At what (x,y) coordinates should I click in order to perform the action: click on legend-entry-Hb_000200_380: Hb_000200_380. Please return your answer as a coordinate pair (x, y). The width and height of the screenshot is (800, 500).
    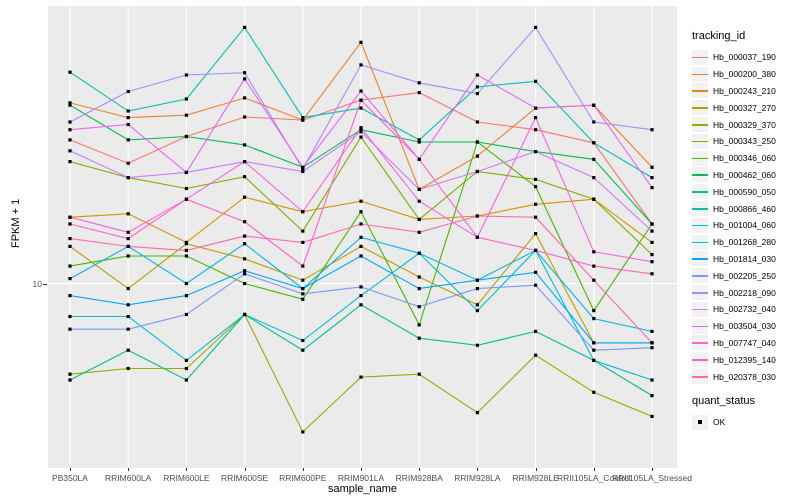
    Looking at the image, I should click on (745, 74).